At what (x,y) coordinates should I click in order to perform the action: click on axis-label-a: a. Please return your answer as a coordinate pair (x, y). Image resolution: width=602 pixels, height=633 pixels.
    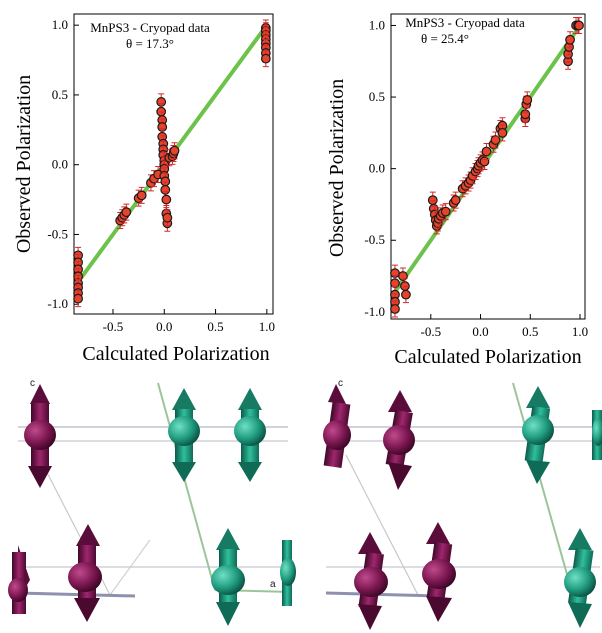
    Looking at the image, I should click on (273, 584).